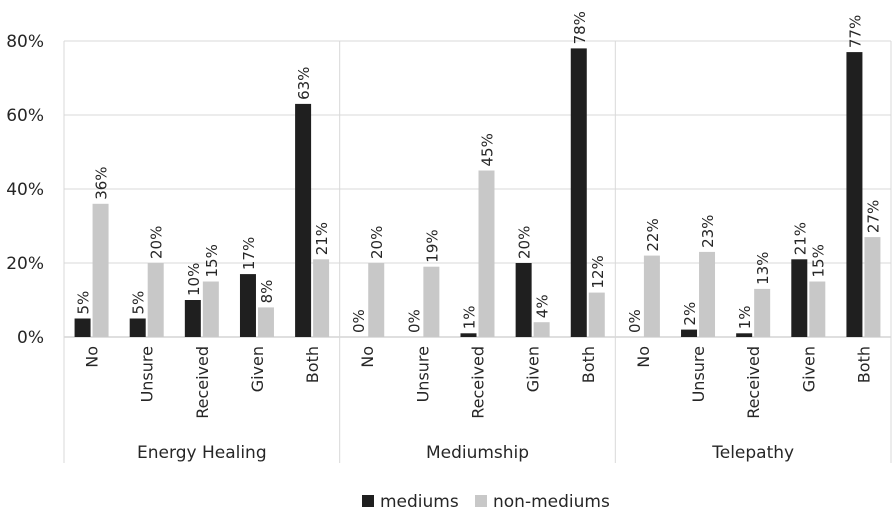 This screenshot has width=892, height=521. What do you see at coordinates (432, 245) in the screenshot?
I see `data-label: 19%` at bounding box center [432, 245].